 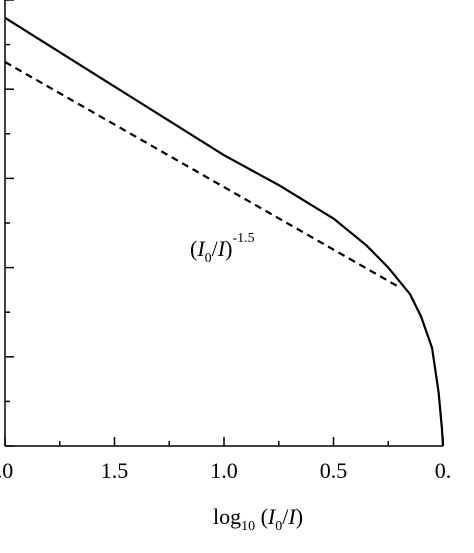 I want to click on annotation: (I0/I)-1.5, so click(x=222, y=248).